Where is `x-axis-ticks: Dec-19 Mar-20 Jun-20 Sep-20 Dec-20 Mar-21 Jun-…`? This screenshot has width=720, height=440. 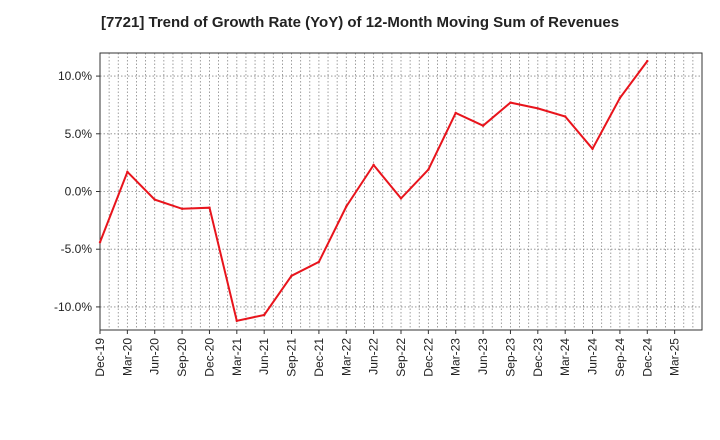 x-axis-ticks: Dec-19 Mar-20 Jun-20 Sep-20 Dec-20 Mar-21 Jun-… is located at coordinates (387, 353).